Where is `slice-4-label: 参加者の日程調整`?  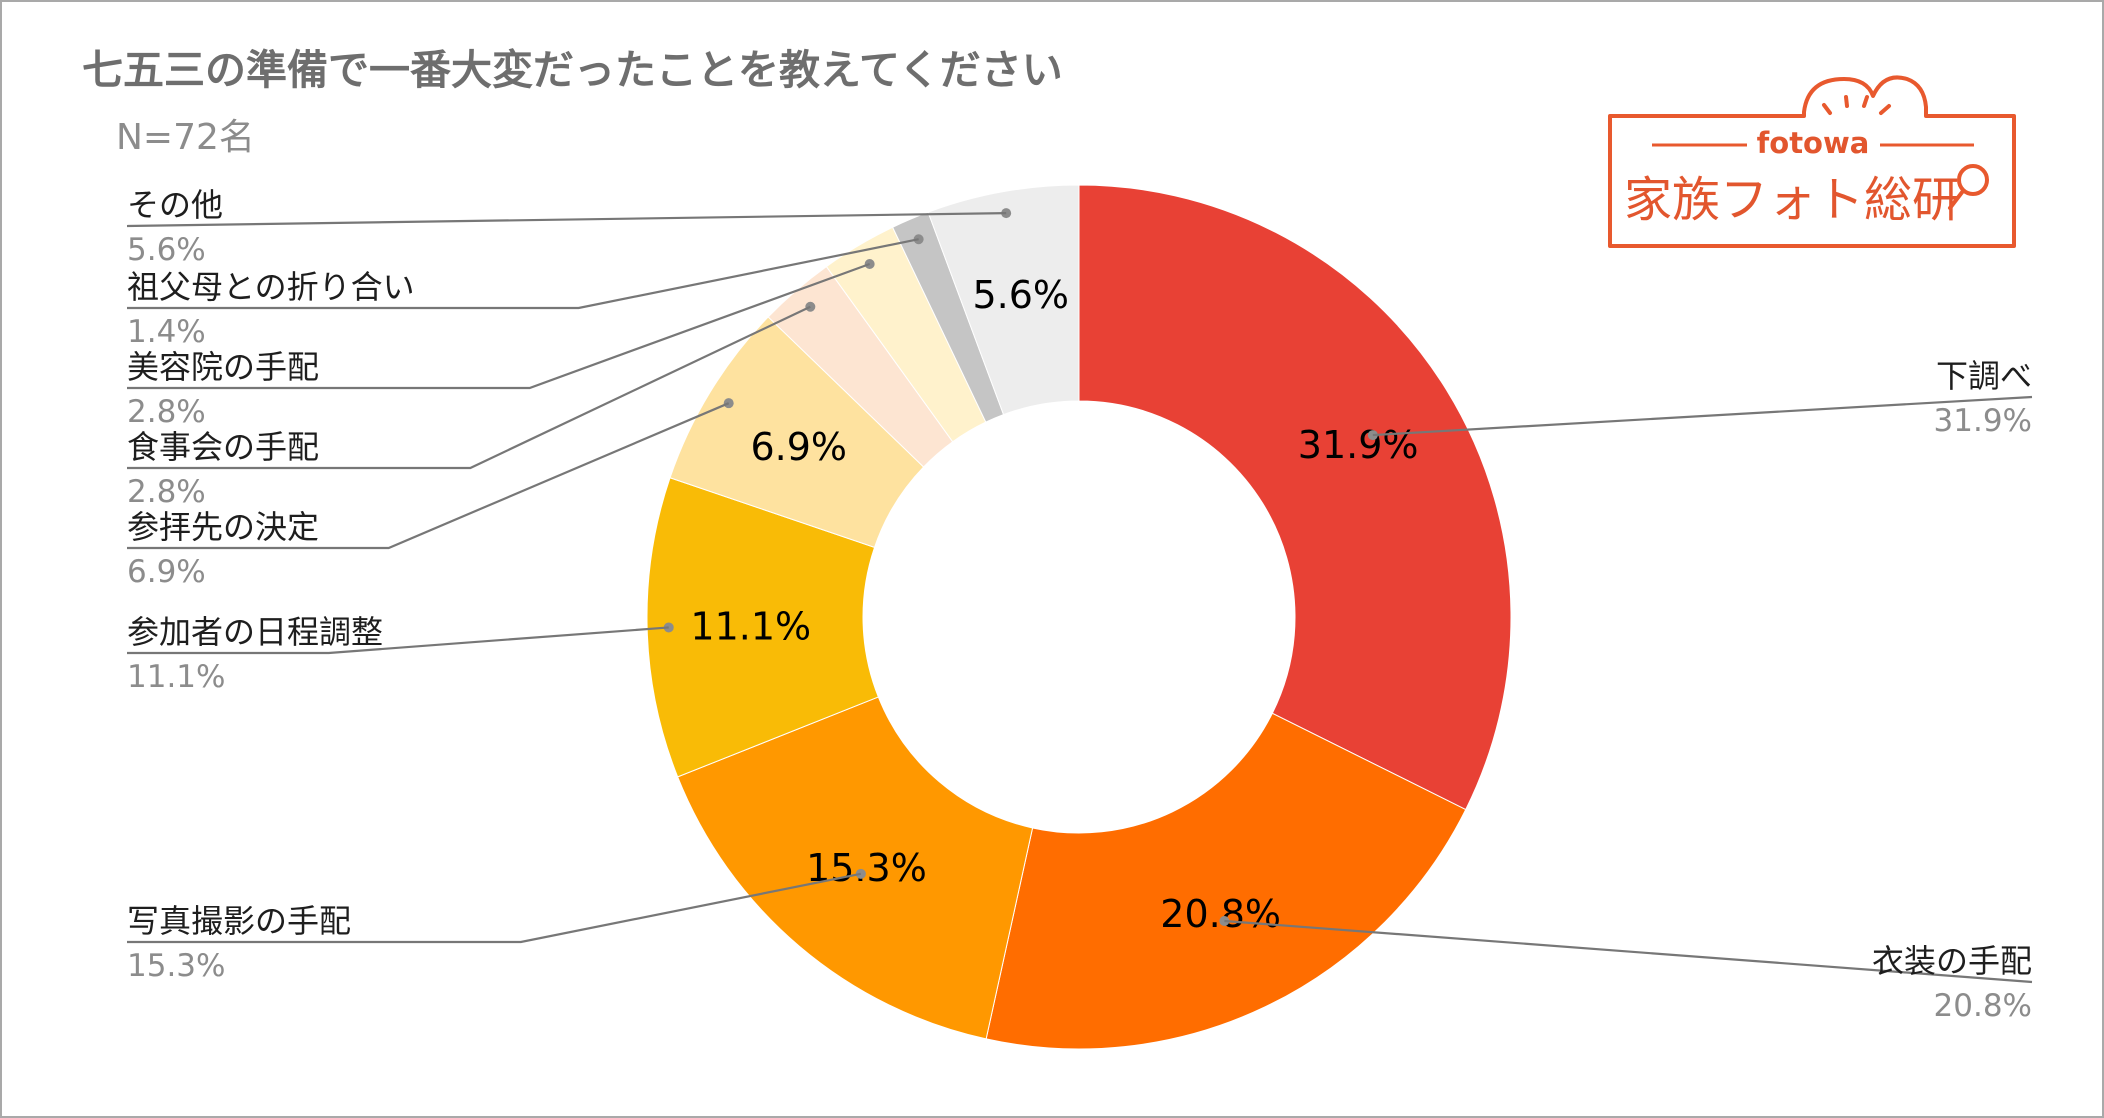
slice-4-label: 参加者の日程調整 is located at coordinates (255, 632).